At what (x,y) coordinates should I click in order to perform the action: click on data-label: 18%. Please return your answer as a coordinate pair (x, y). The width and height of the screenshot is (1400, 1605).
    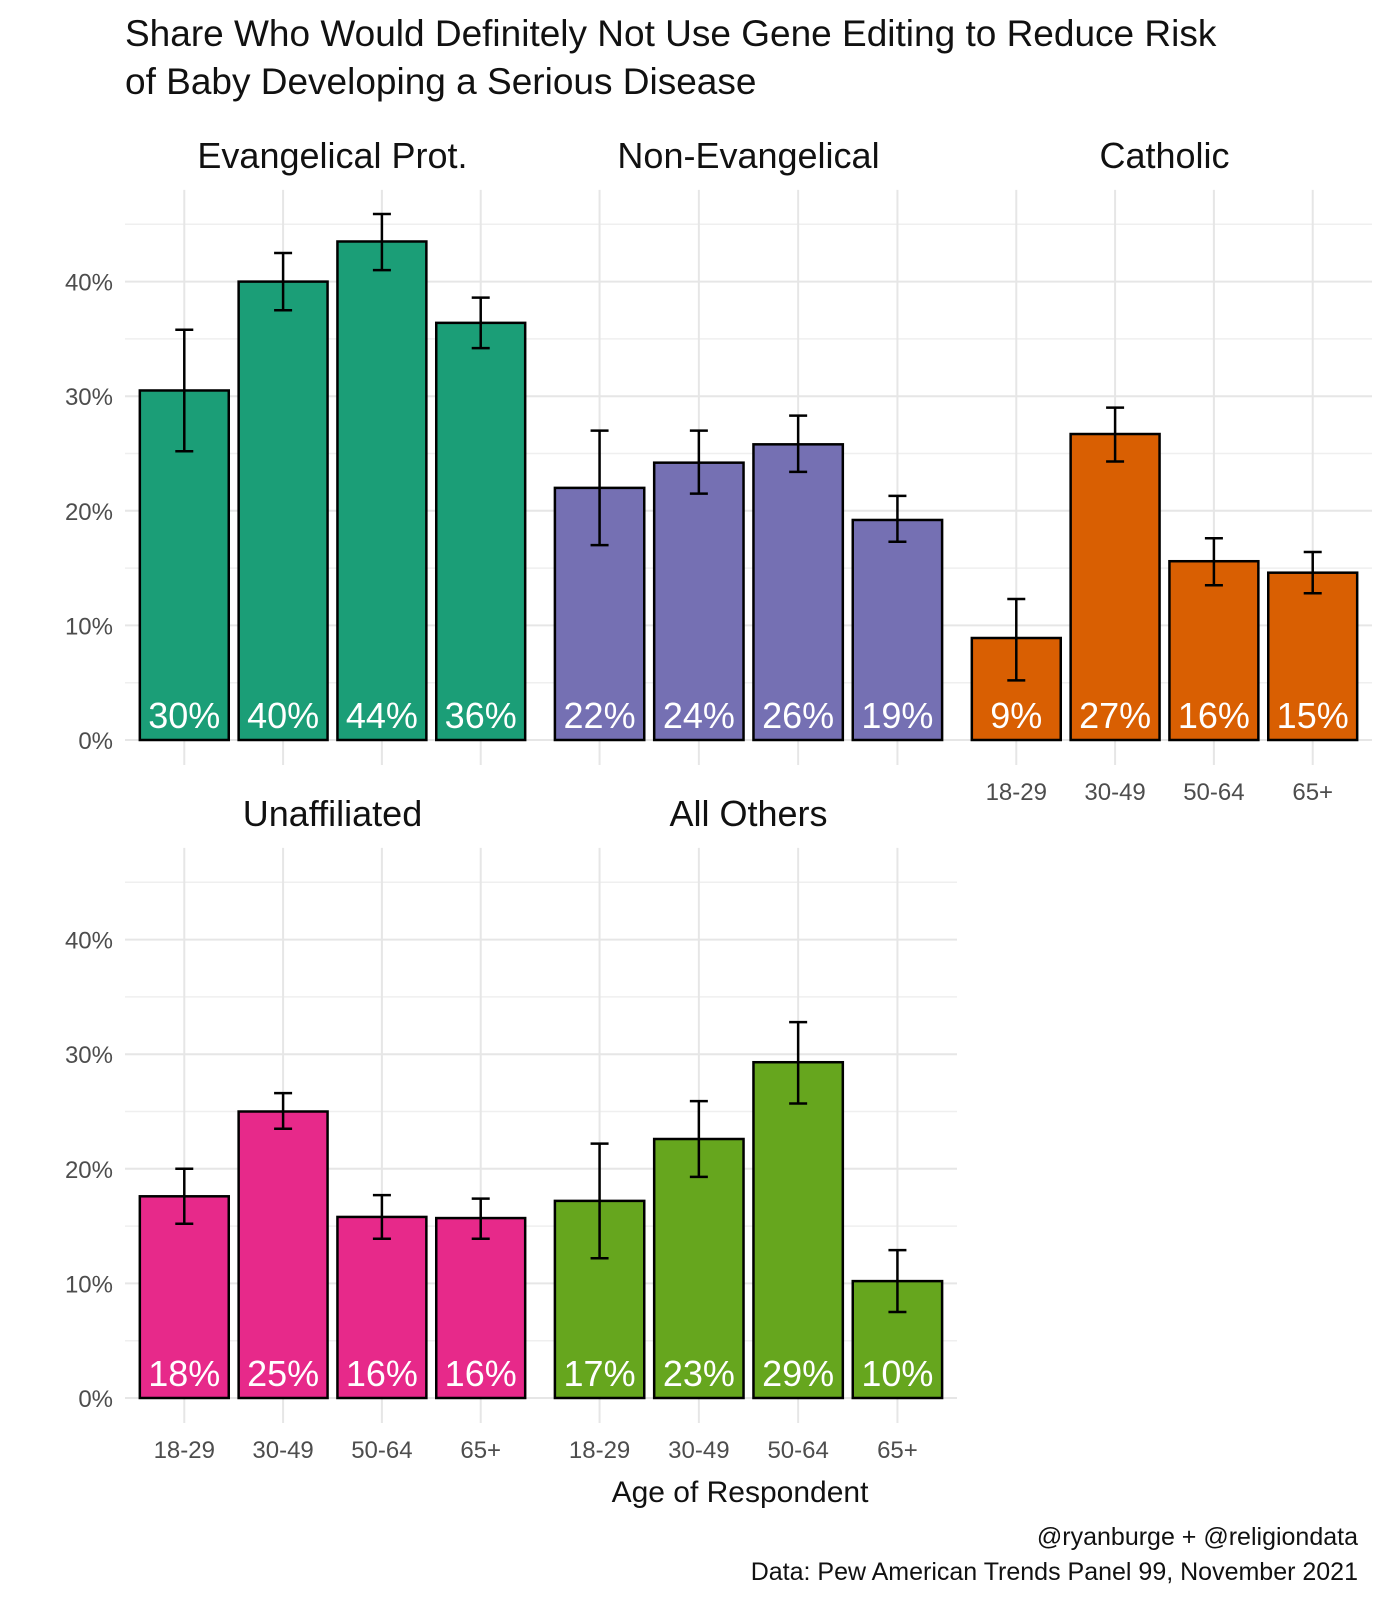
    Looking at the image, I should click on (184, 1373).